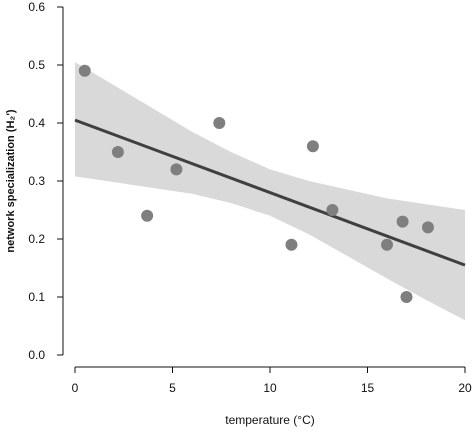 The image size is (474, 435). I want to click on y-tick-label-0.2: 0.2, so click(36, 239).